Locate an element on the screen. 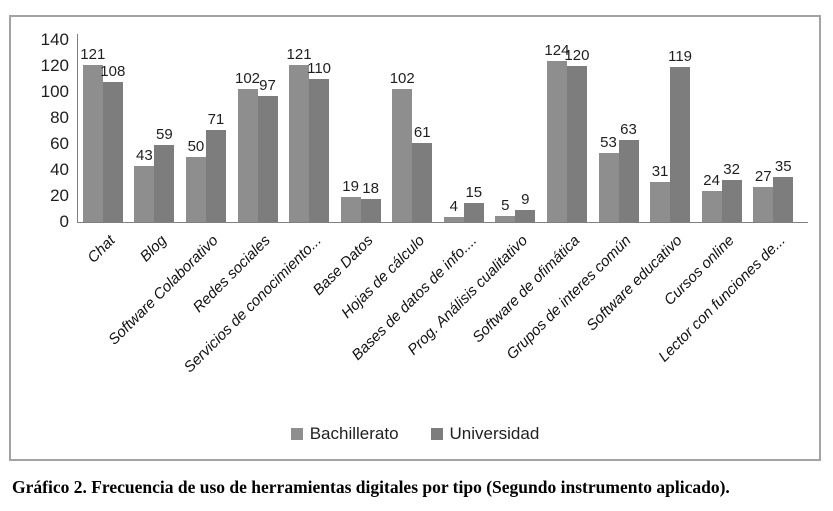  value-label: 27 is located at coordinates (763, 176).